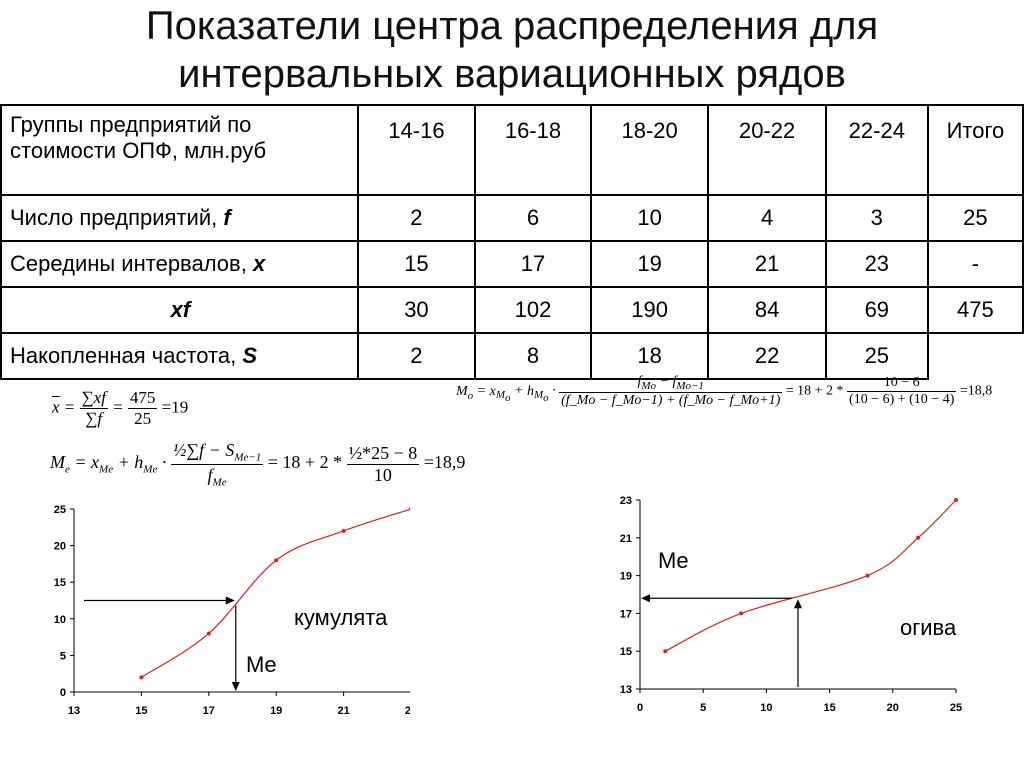 This screenshot has width=1024, height=767. What do you see at coordinates (975, 150) in the screenshot?
I see `column-header: Итого` at bounding box center [975, 150].